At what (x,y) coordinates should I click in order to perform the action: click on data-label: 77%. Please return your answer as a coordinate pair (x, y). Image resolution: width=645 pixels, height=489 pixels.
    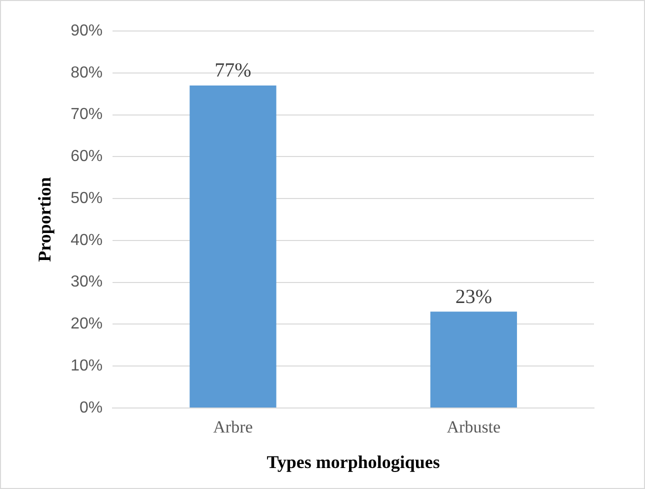
    Looking at the image, I should click on (233, 71).